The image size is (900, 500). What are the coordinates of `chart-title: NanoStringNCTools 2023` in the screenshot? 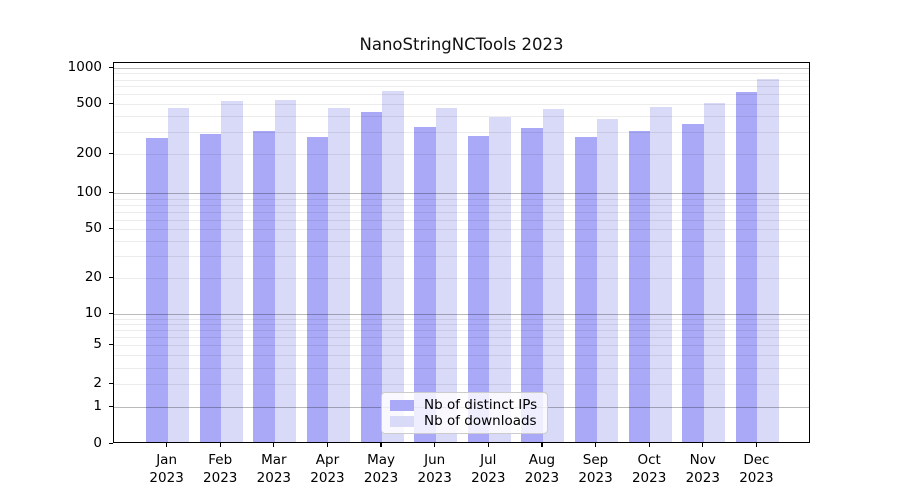 It's located at (461, 44).